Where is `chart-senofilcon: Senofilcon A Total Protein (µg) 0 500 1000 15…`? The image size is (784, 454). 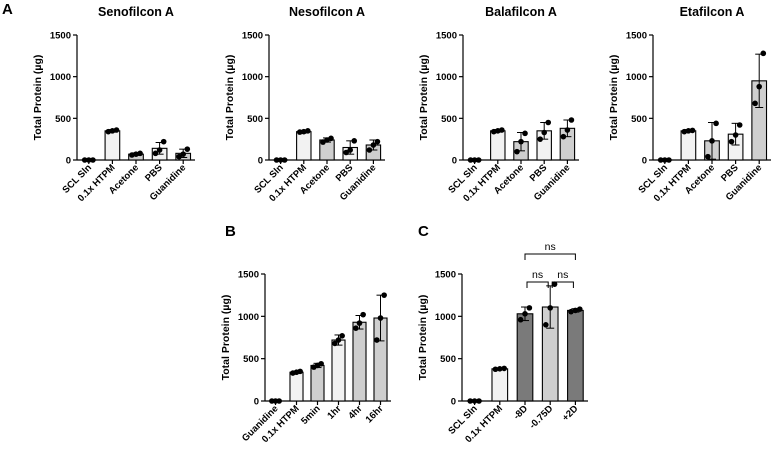
chart-senofilcon: Senofilcon A Total Protein (µg) 0 500 1000 15… is located at coordinates (113, 104).